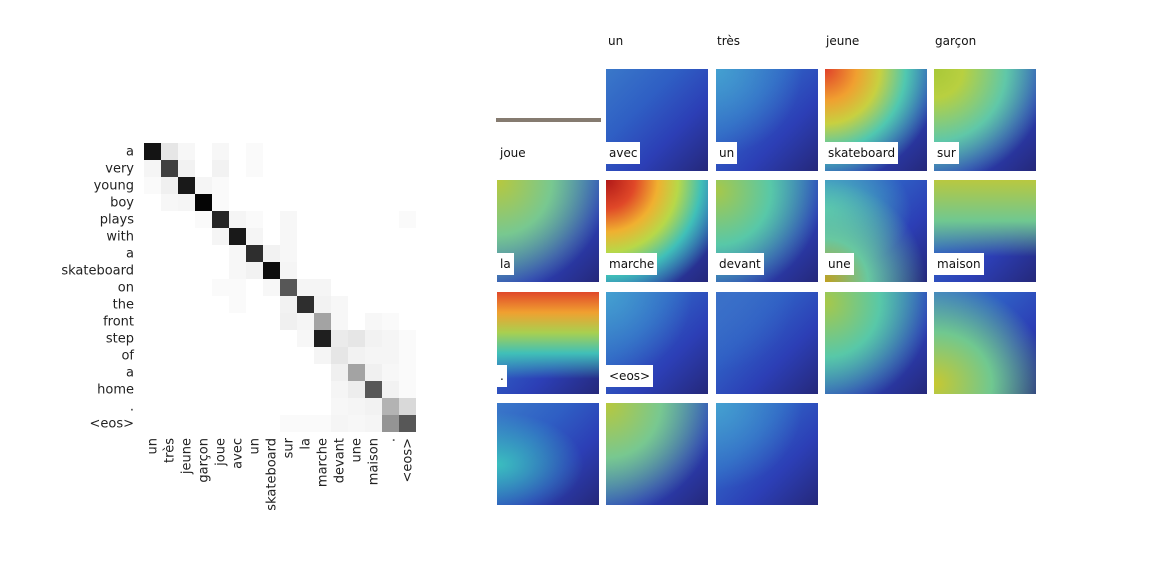 The width and height of the screenshot is (1152, 576). Describe the element at coordinates (548, 120) in the screenshot. I see `image-strip-divider` at that location.